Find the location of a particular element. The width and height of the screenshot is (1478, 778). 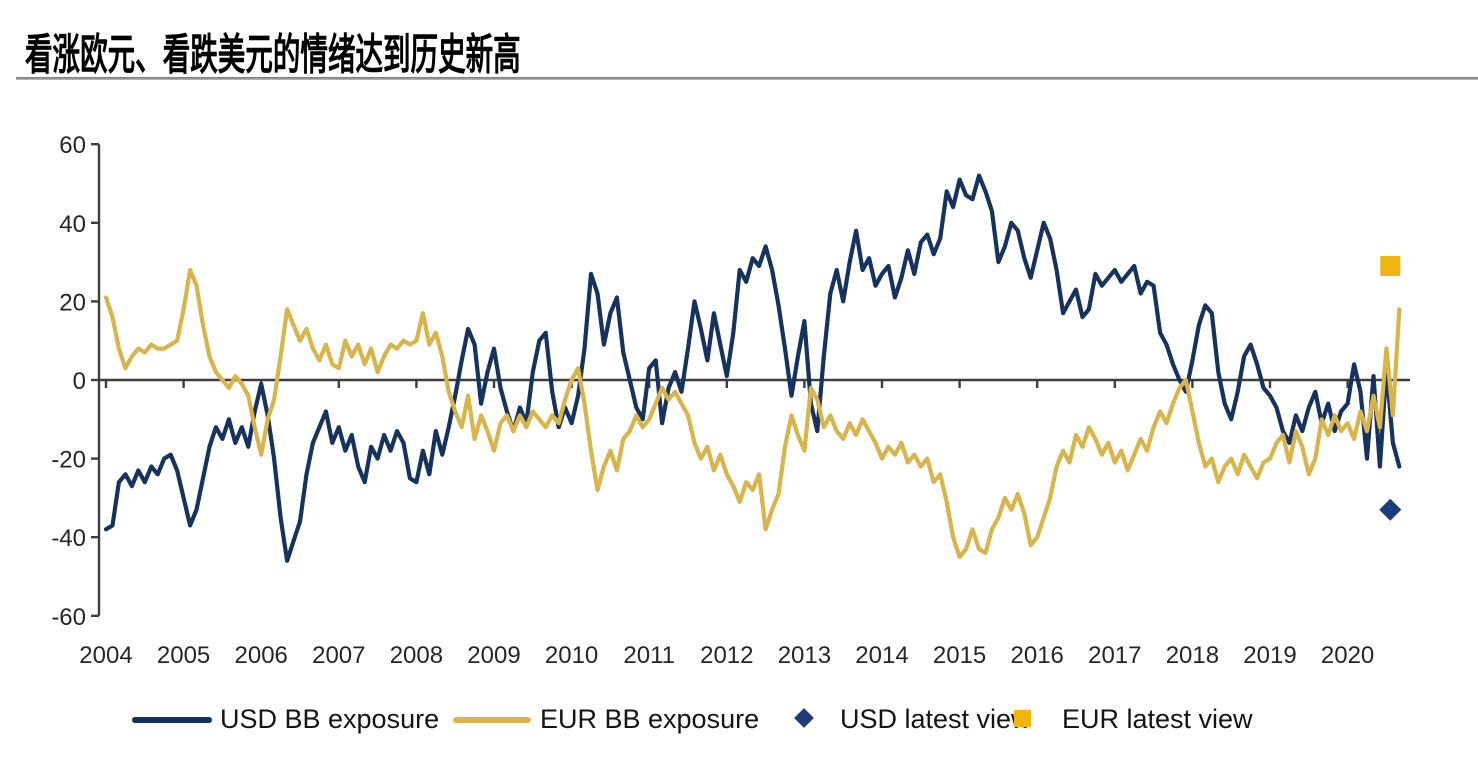

x-tick-label: 2005 is located at coordinates (183, 655).